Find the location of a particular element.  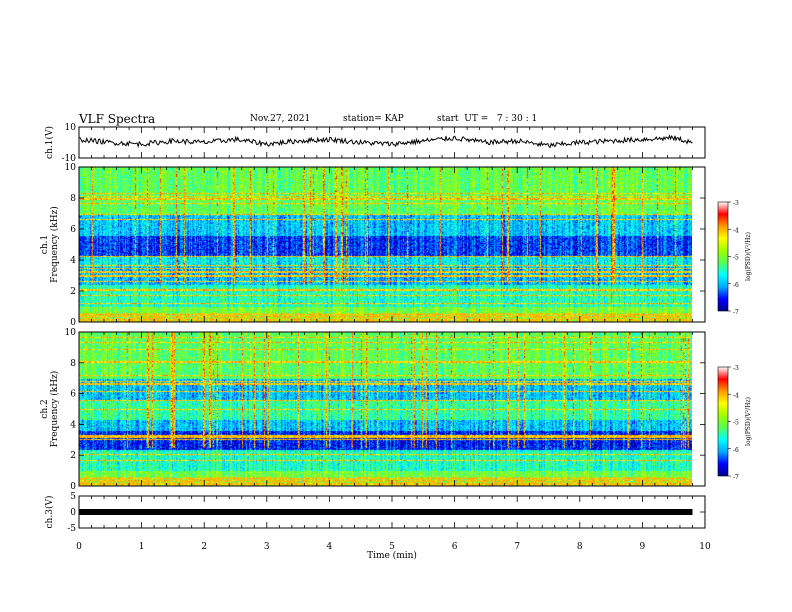

xaxis-tick-label: 0 is located at coordinates (79, 547).